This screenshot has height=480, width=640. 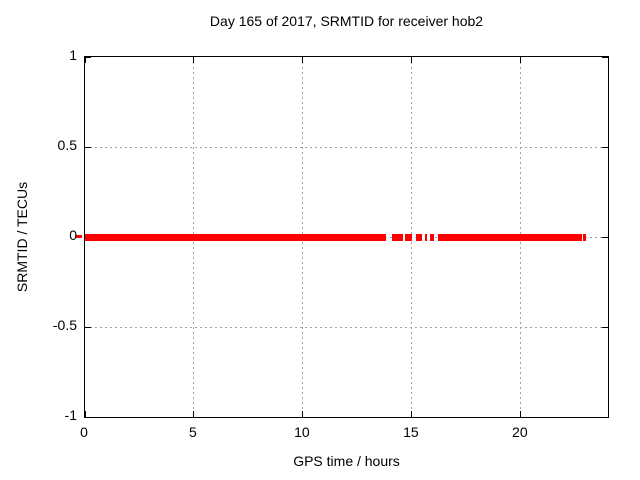 I want to click on y-tick-label: 0, so click(x=73, y=235).